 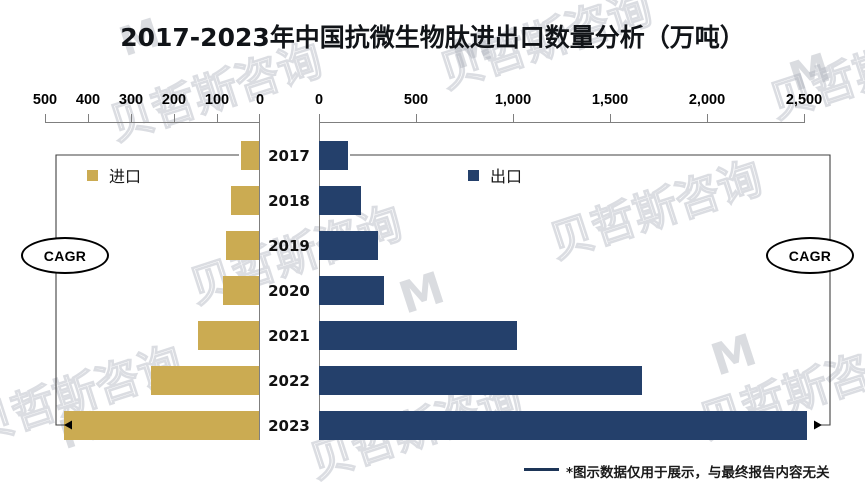 What do you see at coordinates (319, 100) in the screenshot?
I see `right-axis-tick-label: 0` at bounding box center [319, 100].